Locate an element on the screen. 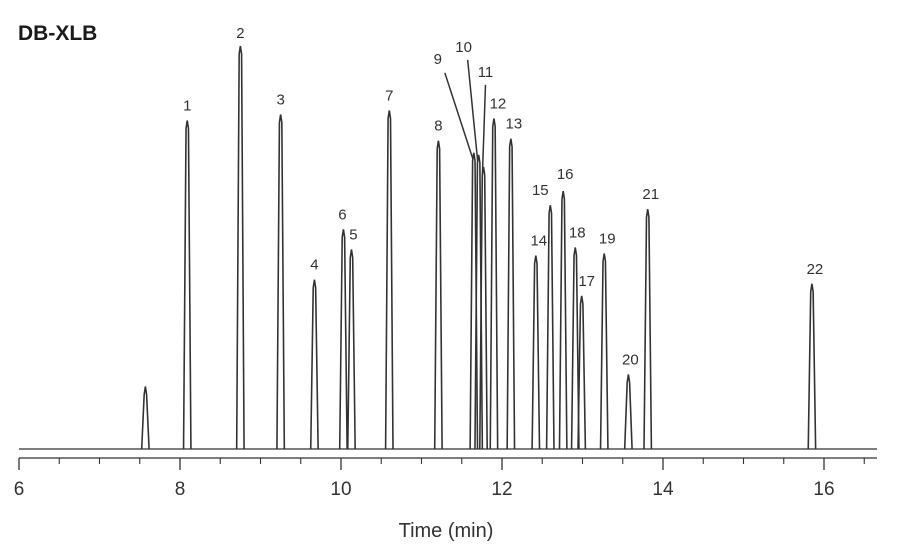 Image resolution: width=903 pixels, height=552 pixels. peak-label-14: 14 is located at coordinates (538, 241).